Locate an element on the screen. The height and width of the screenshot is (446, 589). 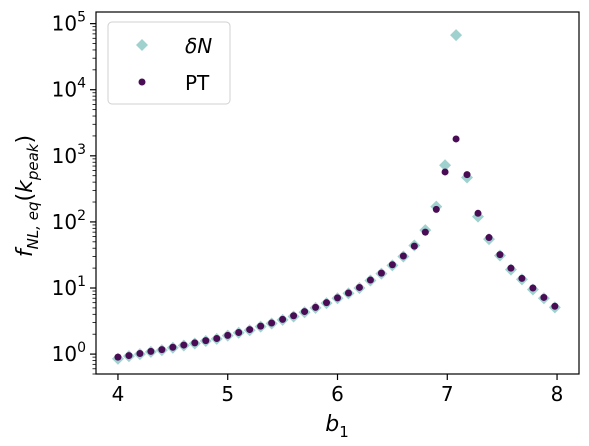
legend-marker-pt is located at coordinates (142, 82).